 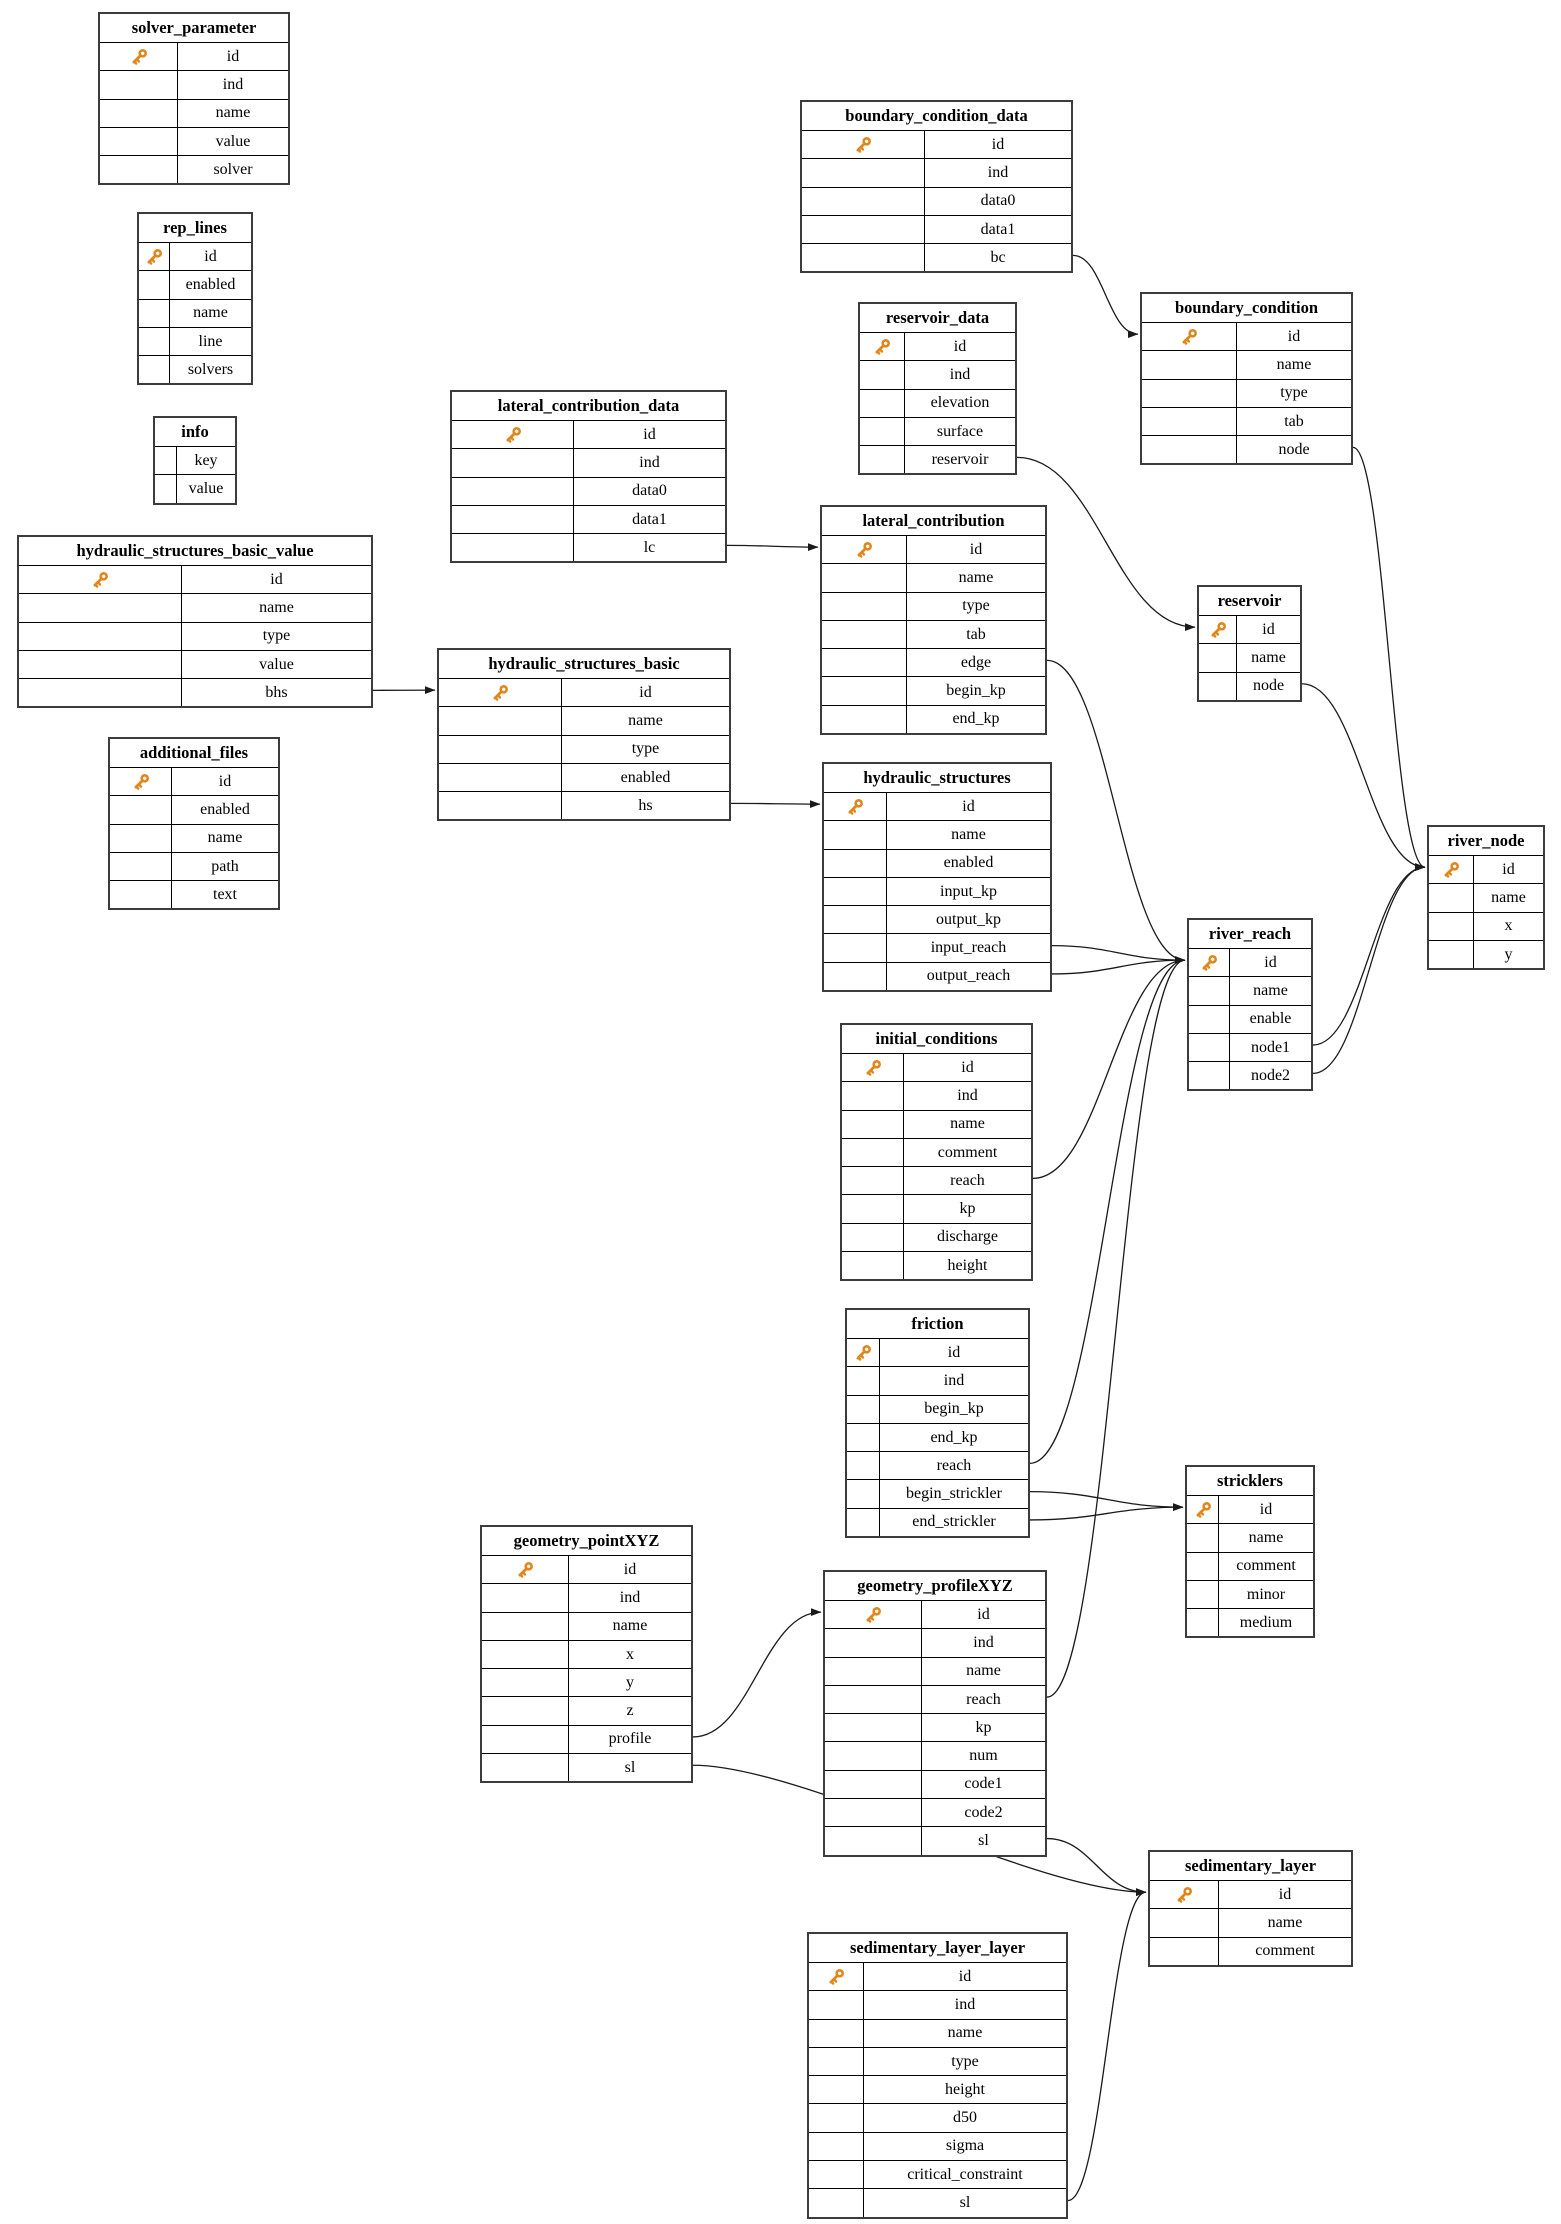 What do you see at coordinates (210, 284) in the screenshot?
I see `field-label: enabled` at bounding box center [210, 284].